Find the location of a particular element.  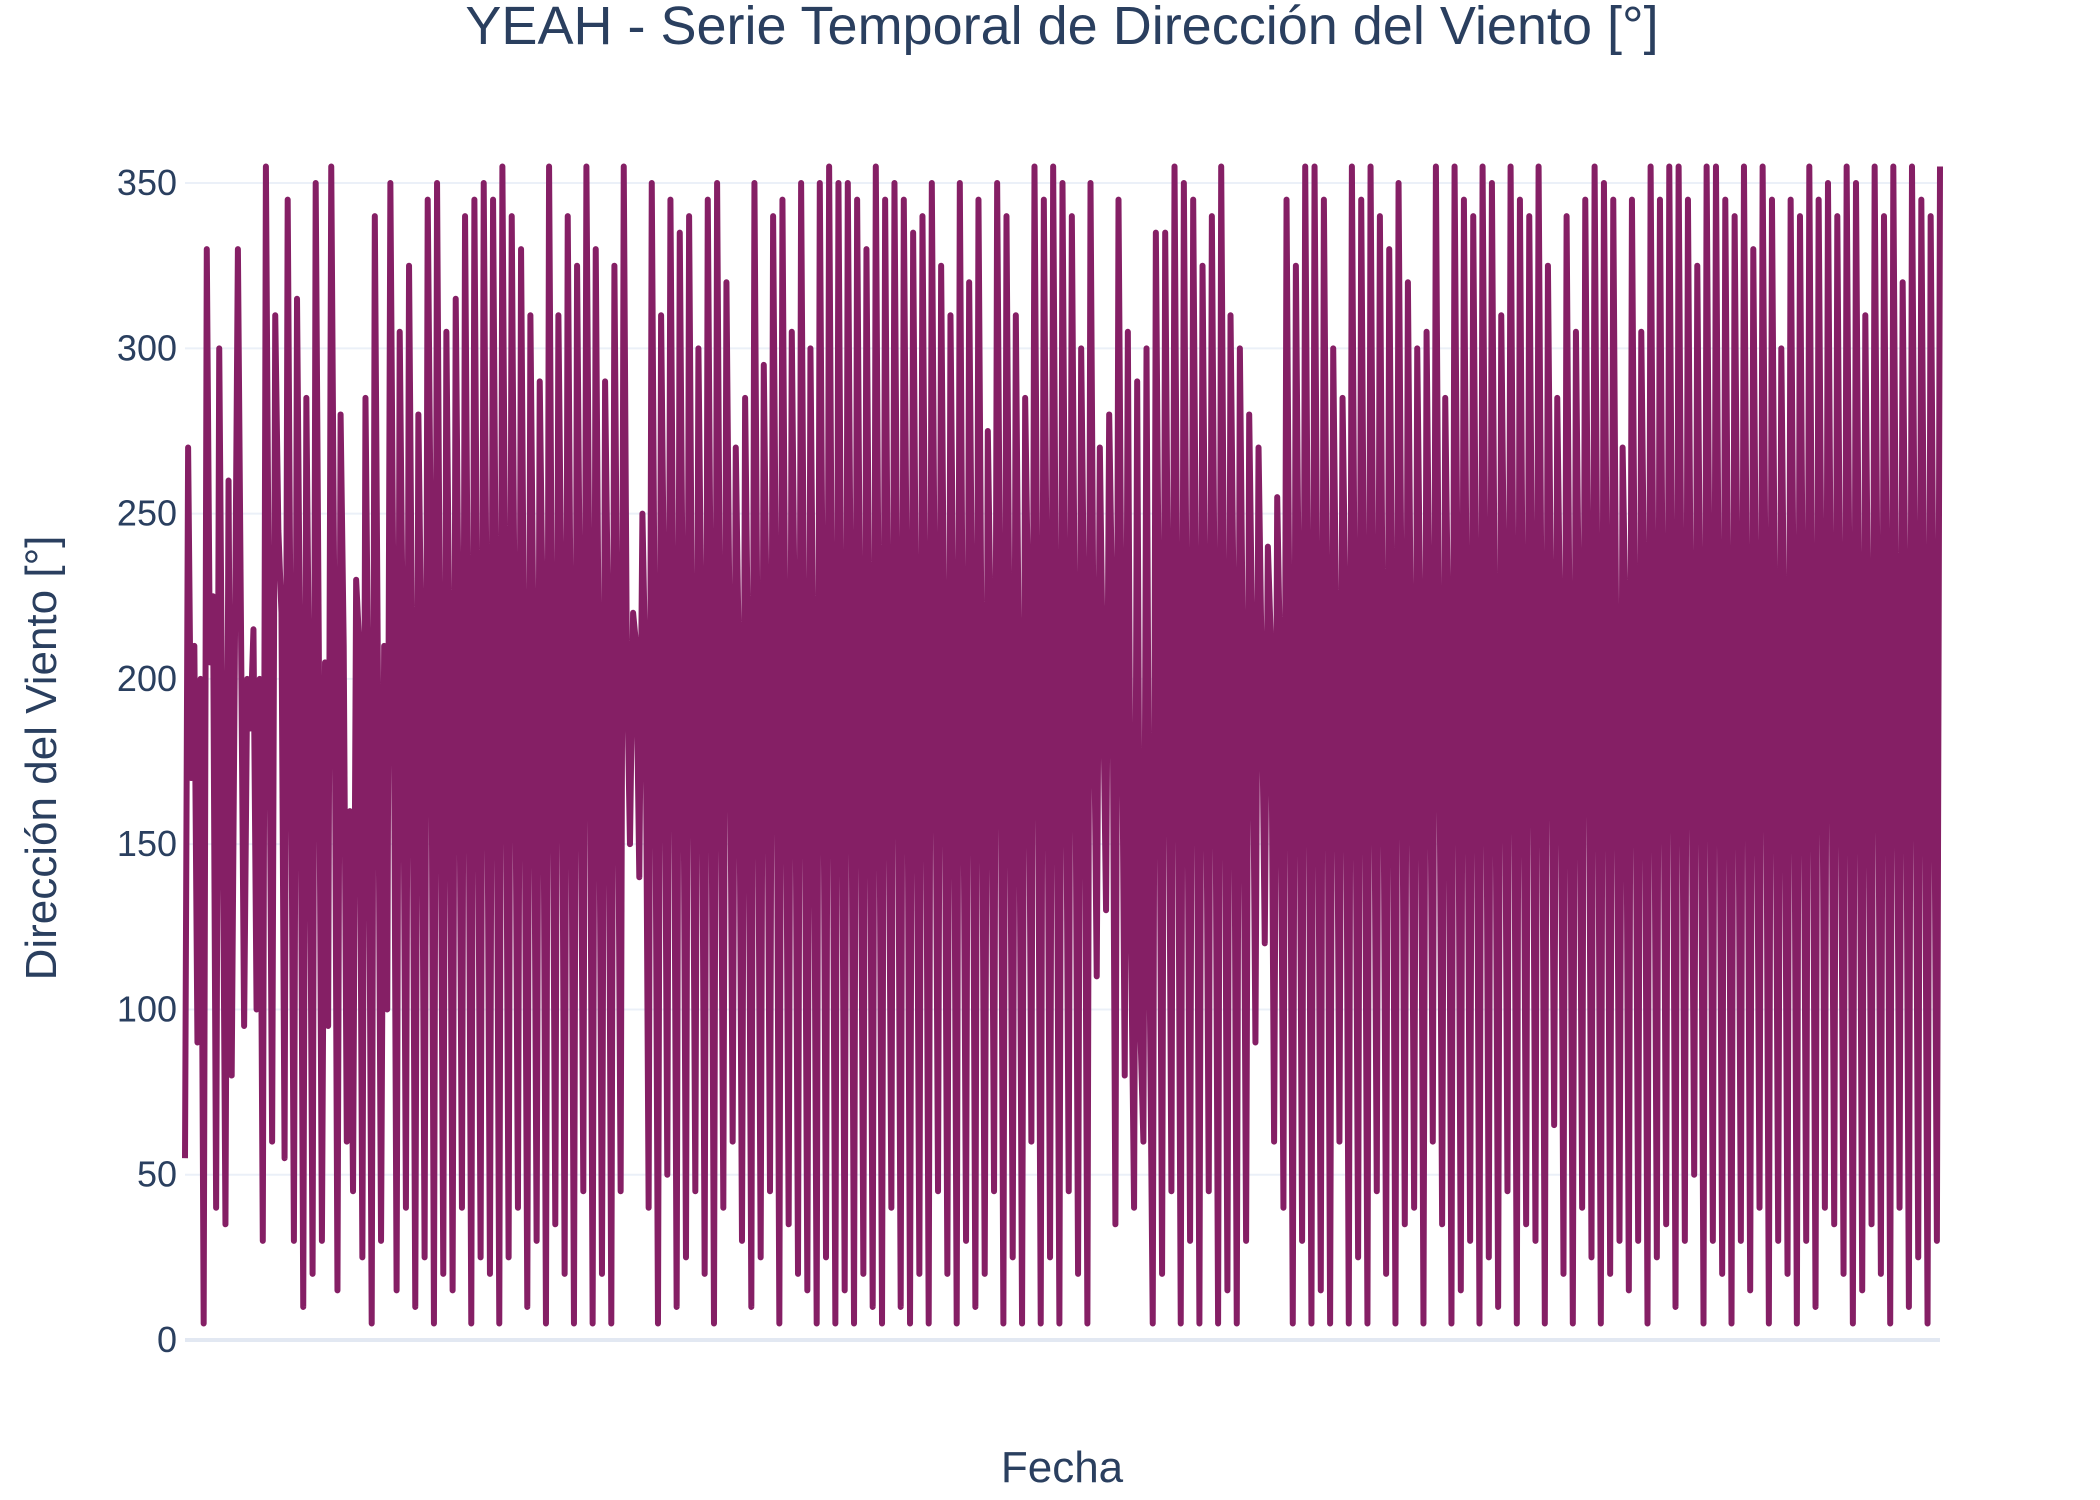

y-tick-label: 100 is located at coordinates (147, 1008).